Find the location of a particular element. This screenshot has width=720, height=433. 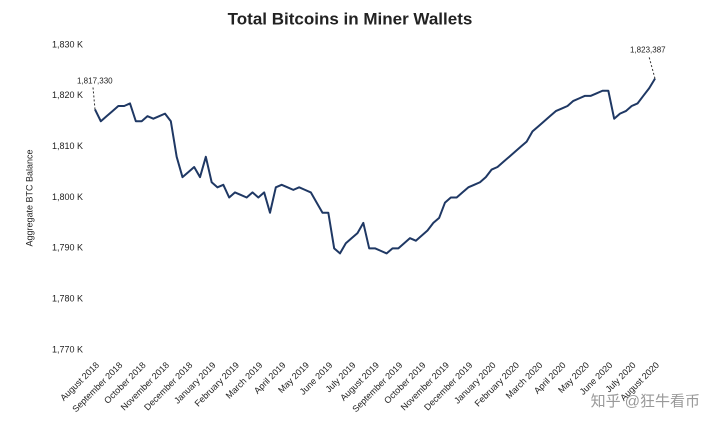

y-tick-label: 1,790 K is located at coordinates (67, 248).